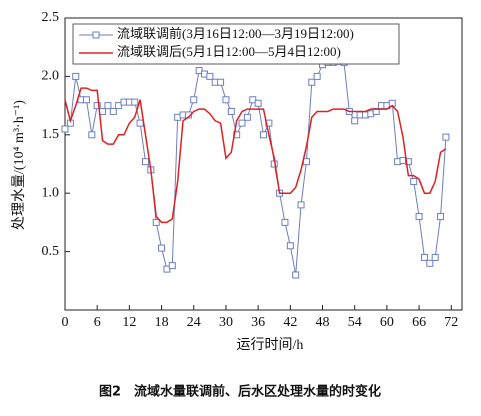 This screenshot has height=416, width=481. What do you see at coordinates (229, 51) in the screenshot?
I see `legend-label: 流域联调后(5月1日12:00—5月4日12:00)` at bounding box center [229, 51].